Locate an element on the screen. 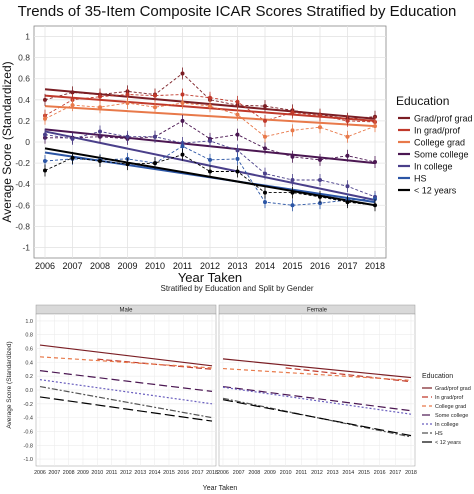  top-y-tick-label: 0 is located at coordinates (27, 142).